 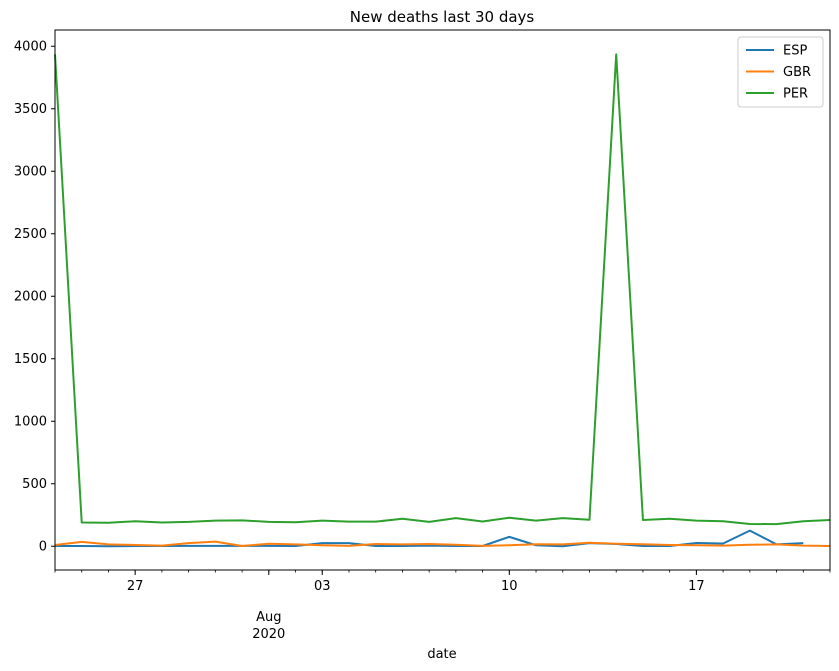 I want to click on y-tick-label: 3000, so click(x=30, y=171).